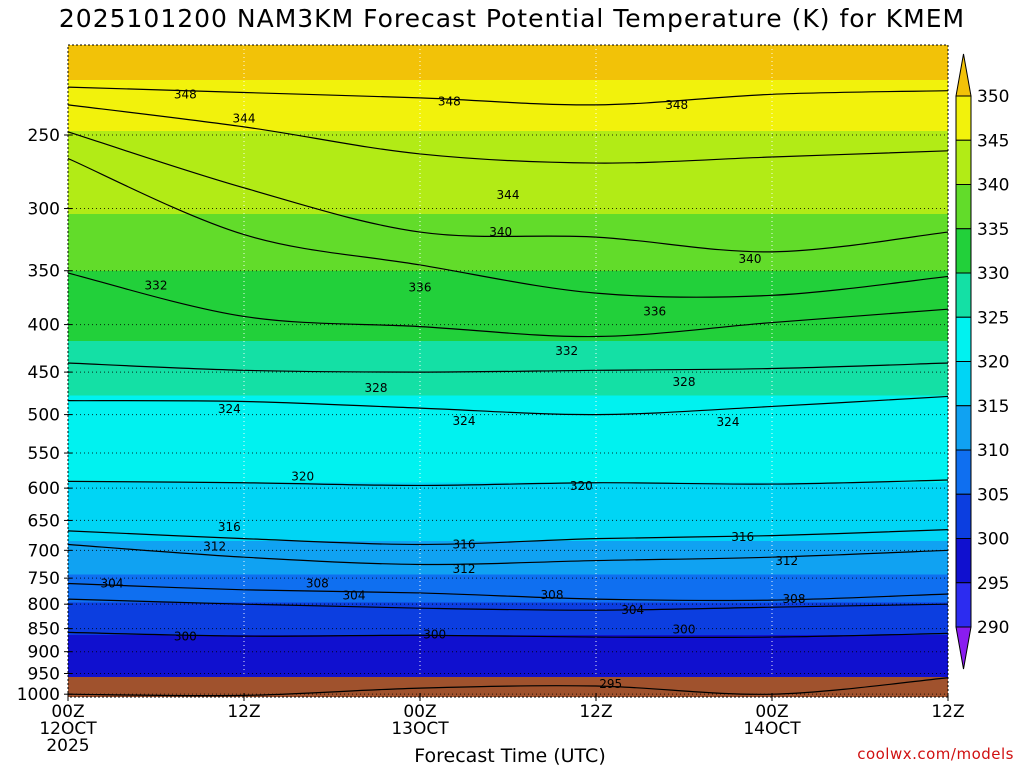  Describe the element at coordinates (44, 653) in the screenshot. I see `y-tick-label: 900` at that location.